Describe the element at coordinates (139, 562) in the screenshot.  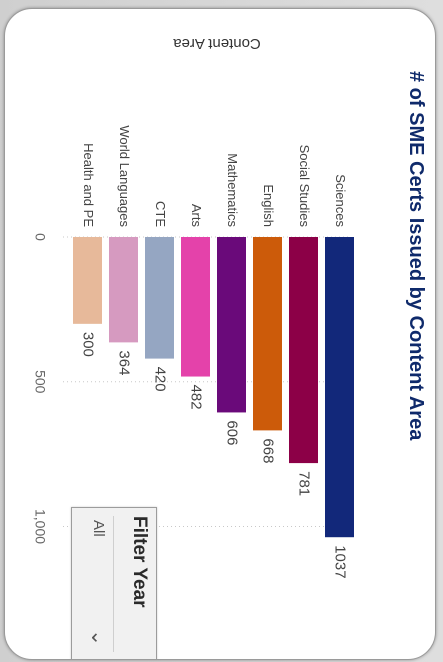
I see `filter-year-title: Filter Year` at that location.